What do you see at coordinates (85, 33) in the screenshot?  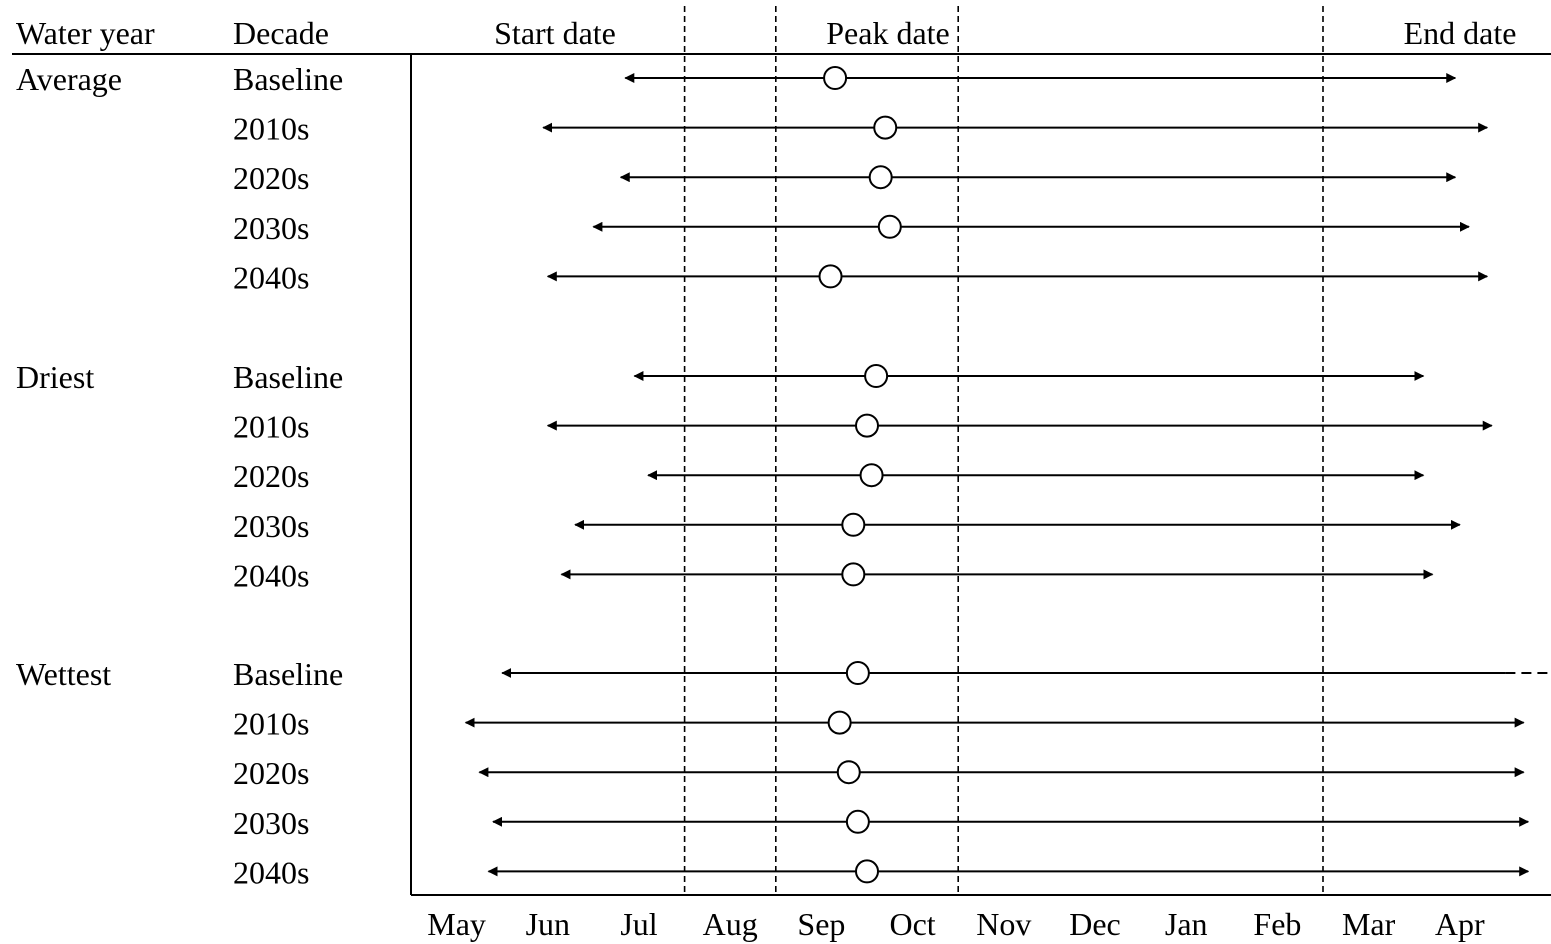 I see `header-water-year: Water year` at bounding box center [85, 33].